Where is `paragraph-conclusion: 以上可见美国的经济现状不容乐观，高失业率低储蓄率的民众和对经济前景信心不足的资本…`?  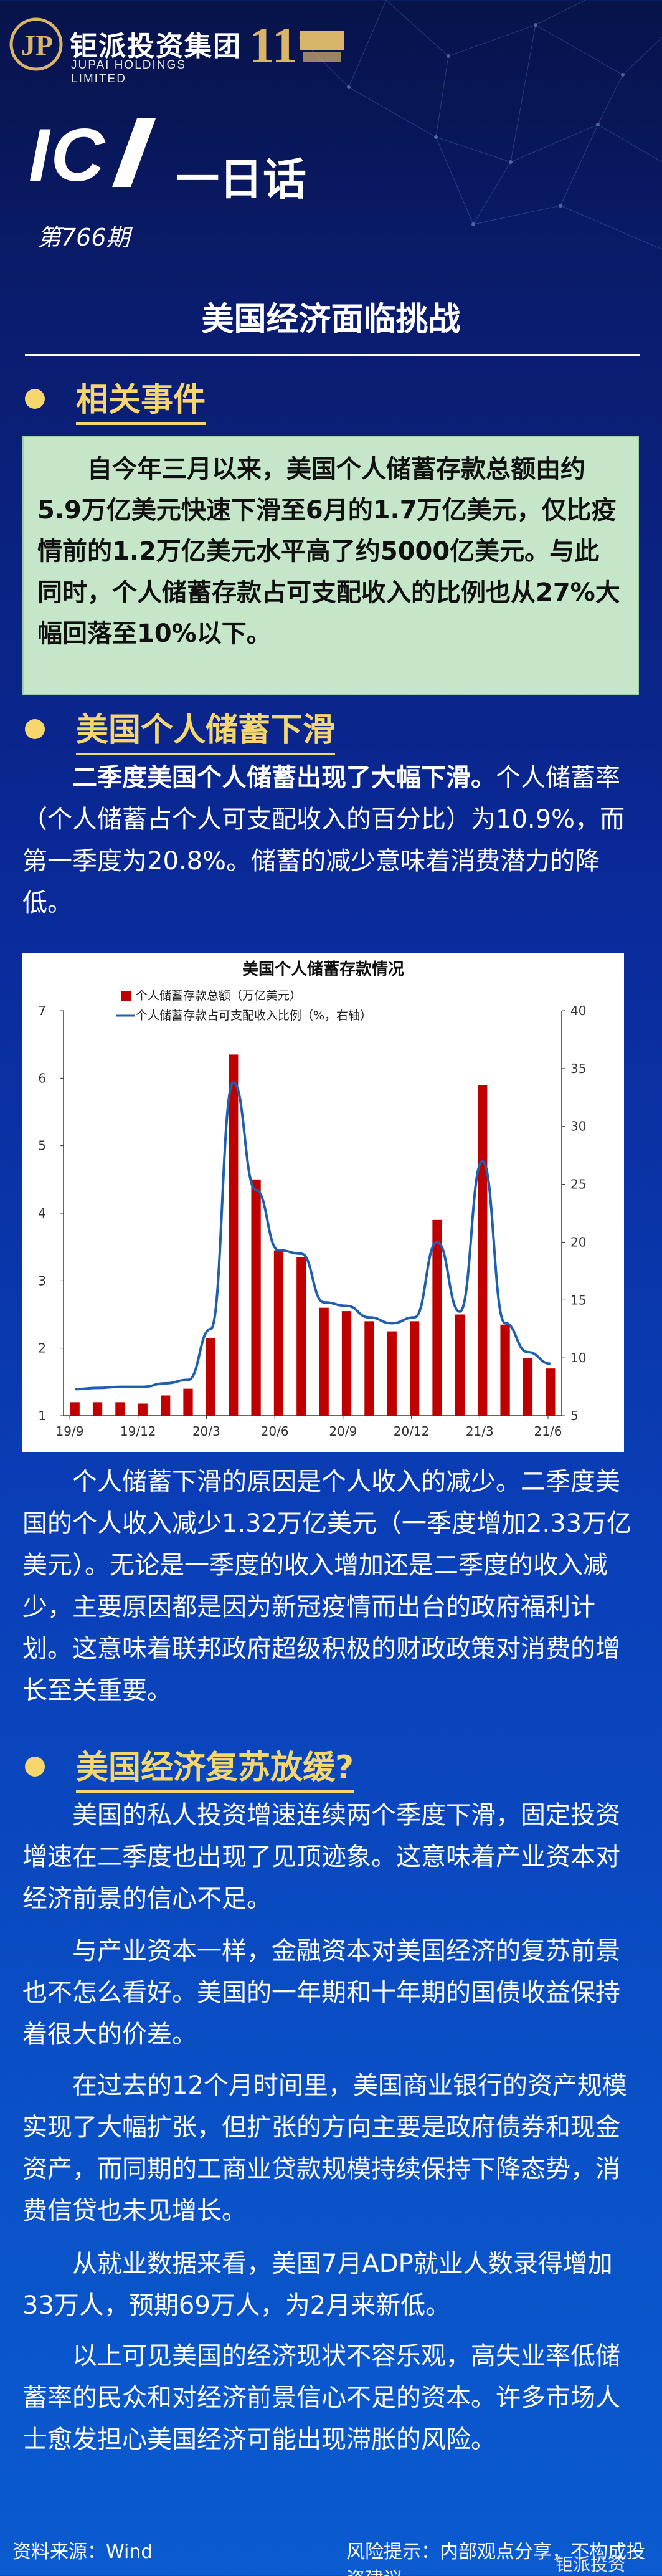
paragraph-conclusion: 以上可见美国的经济现状不容乐观，高失业率低储蓄率的民众和对经济前景信心不足的资本… is located at coordinates (321, 2398).